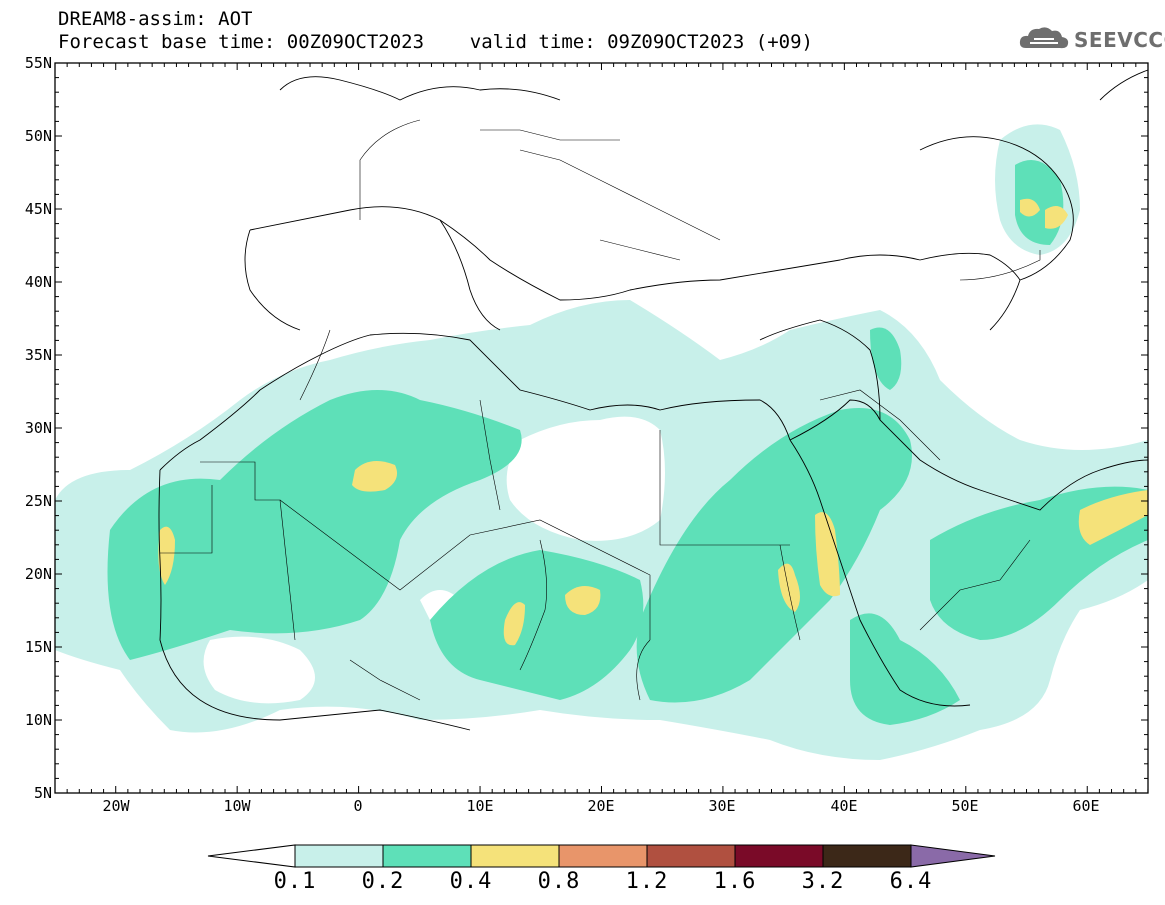 The width and height of the screenshot is (1165, 905). Describe the element at coordinates (844, 806) in the screenshot. I see `lon-label: 40E` at that location.